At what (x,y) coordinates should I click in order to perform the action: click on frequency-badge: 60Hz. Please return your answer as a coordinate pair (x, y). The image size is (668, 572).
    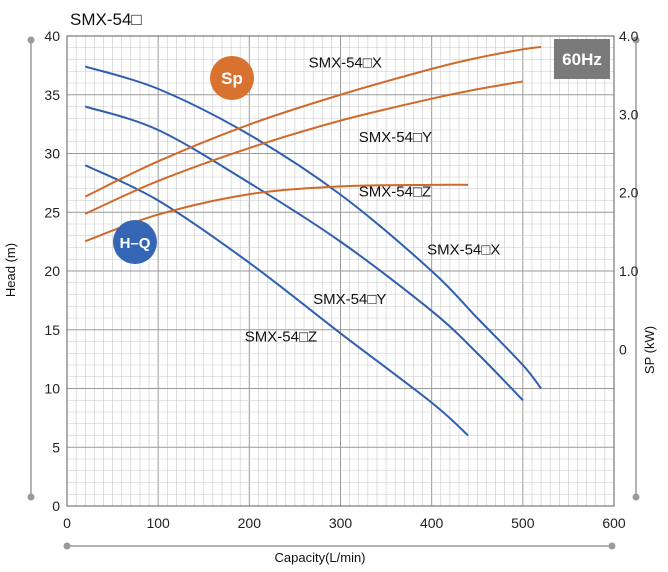
    Looking at the image, I should click on (582, 59).